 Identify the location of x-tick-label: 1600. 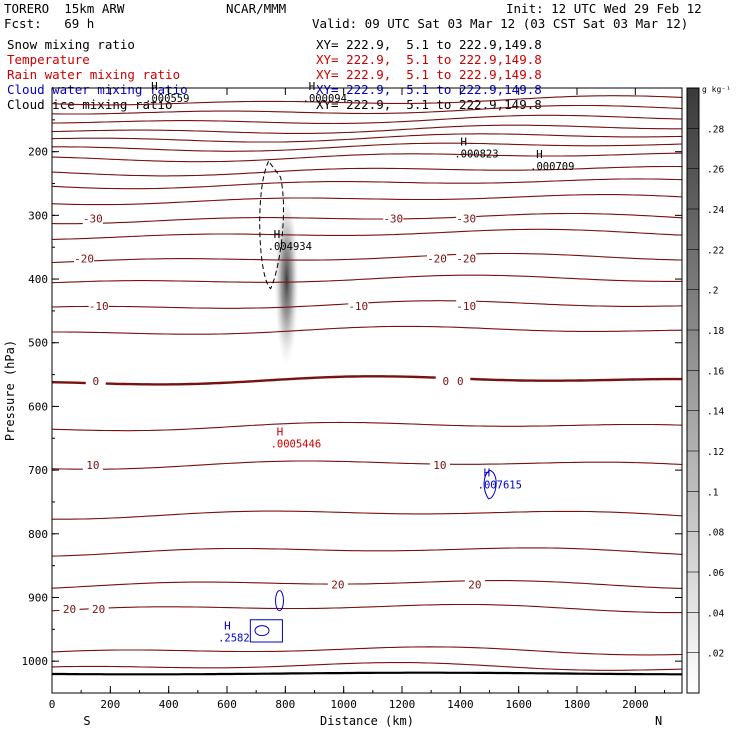
(518, 704).